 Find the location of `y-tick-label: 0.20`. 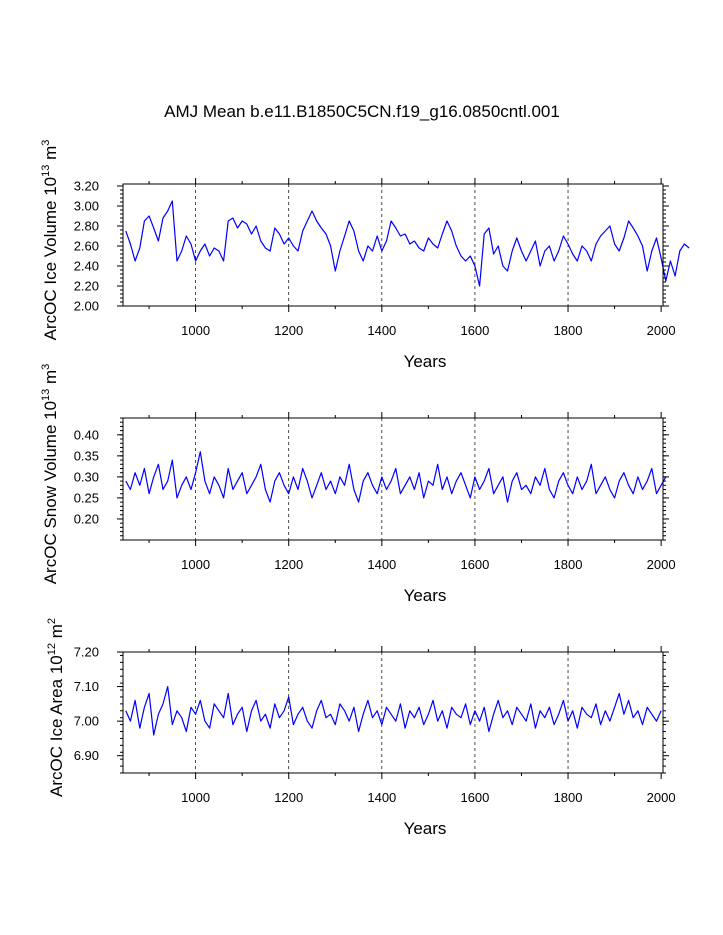

y-tick-label: 0.20 is located at coordinates (86, 518).